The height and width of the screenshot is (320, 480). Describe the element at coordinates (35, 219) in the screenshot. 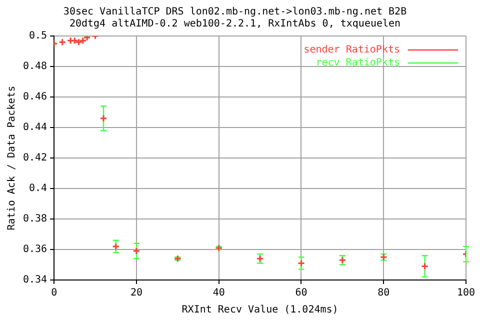

I see `y-tick-label: 0.38` at that location.